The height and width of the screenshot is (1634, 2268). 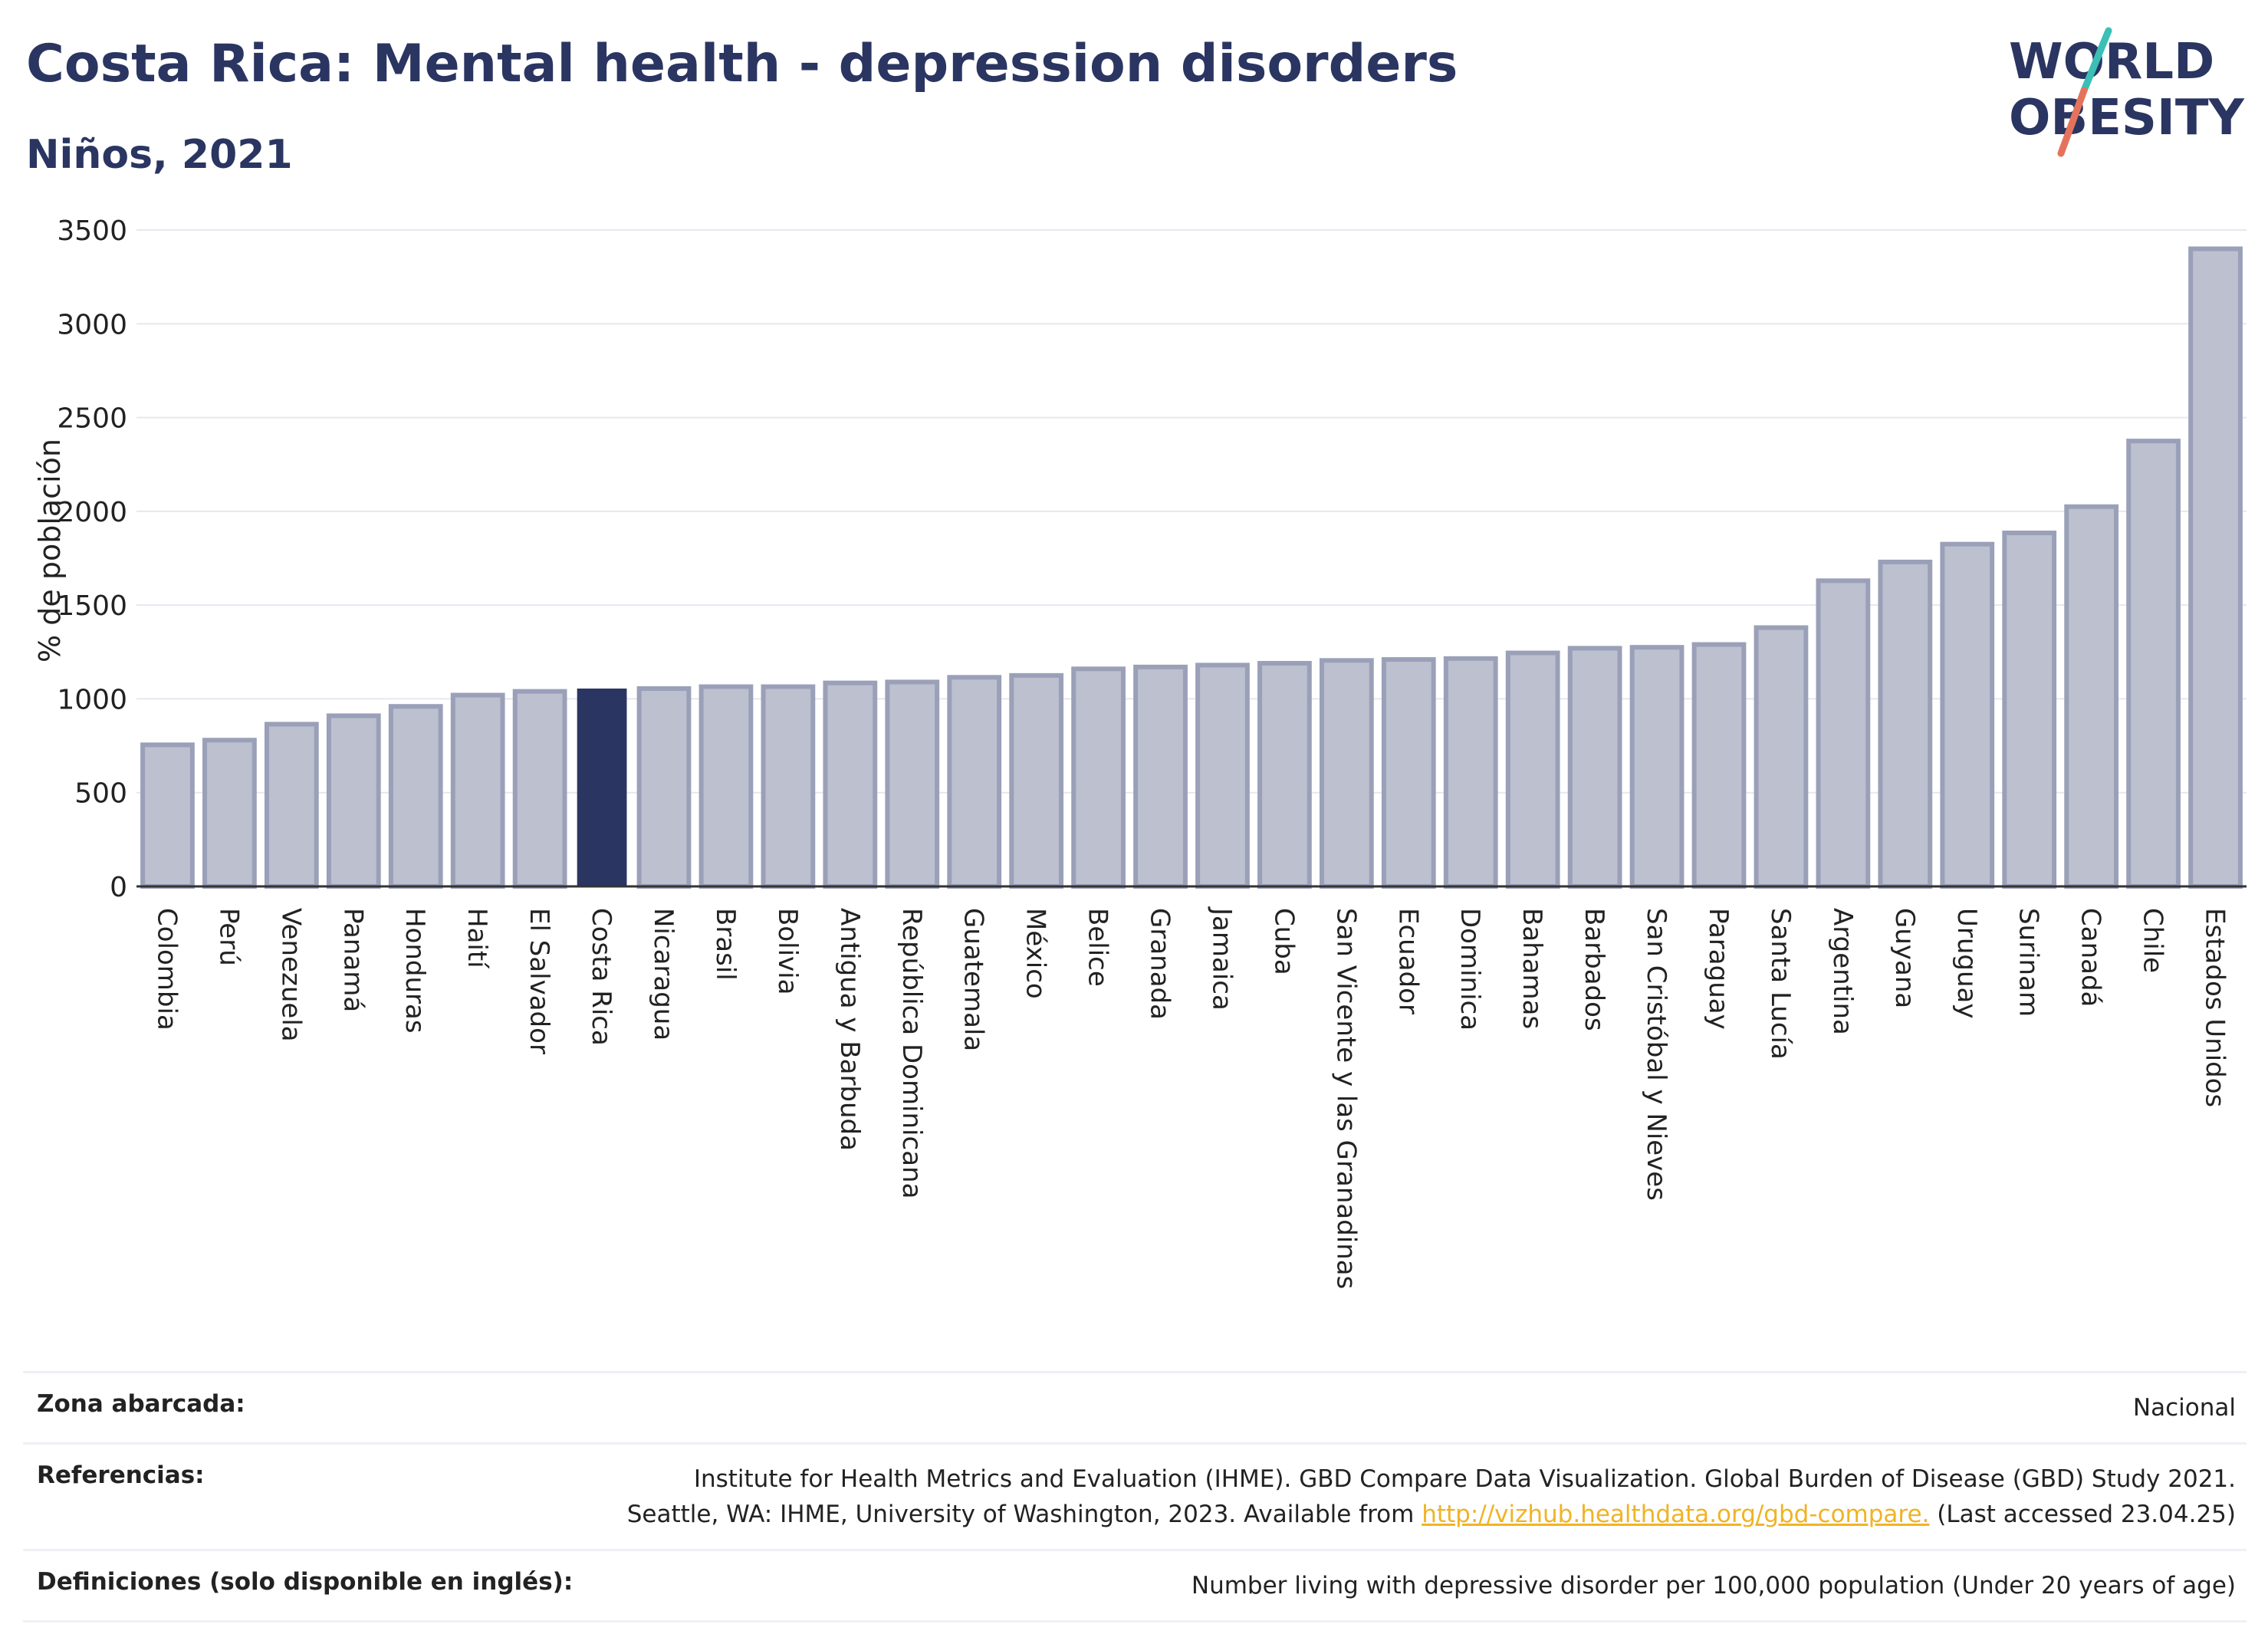 I want to click on x-tick-label: Nicaragua, so click(x=663, y=975).